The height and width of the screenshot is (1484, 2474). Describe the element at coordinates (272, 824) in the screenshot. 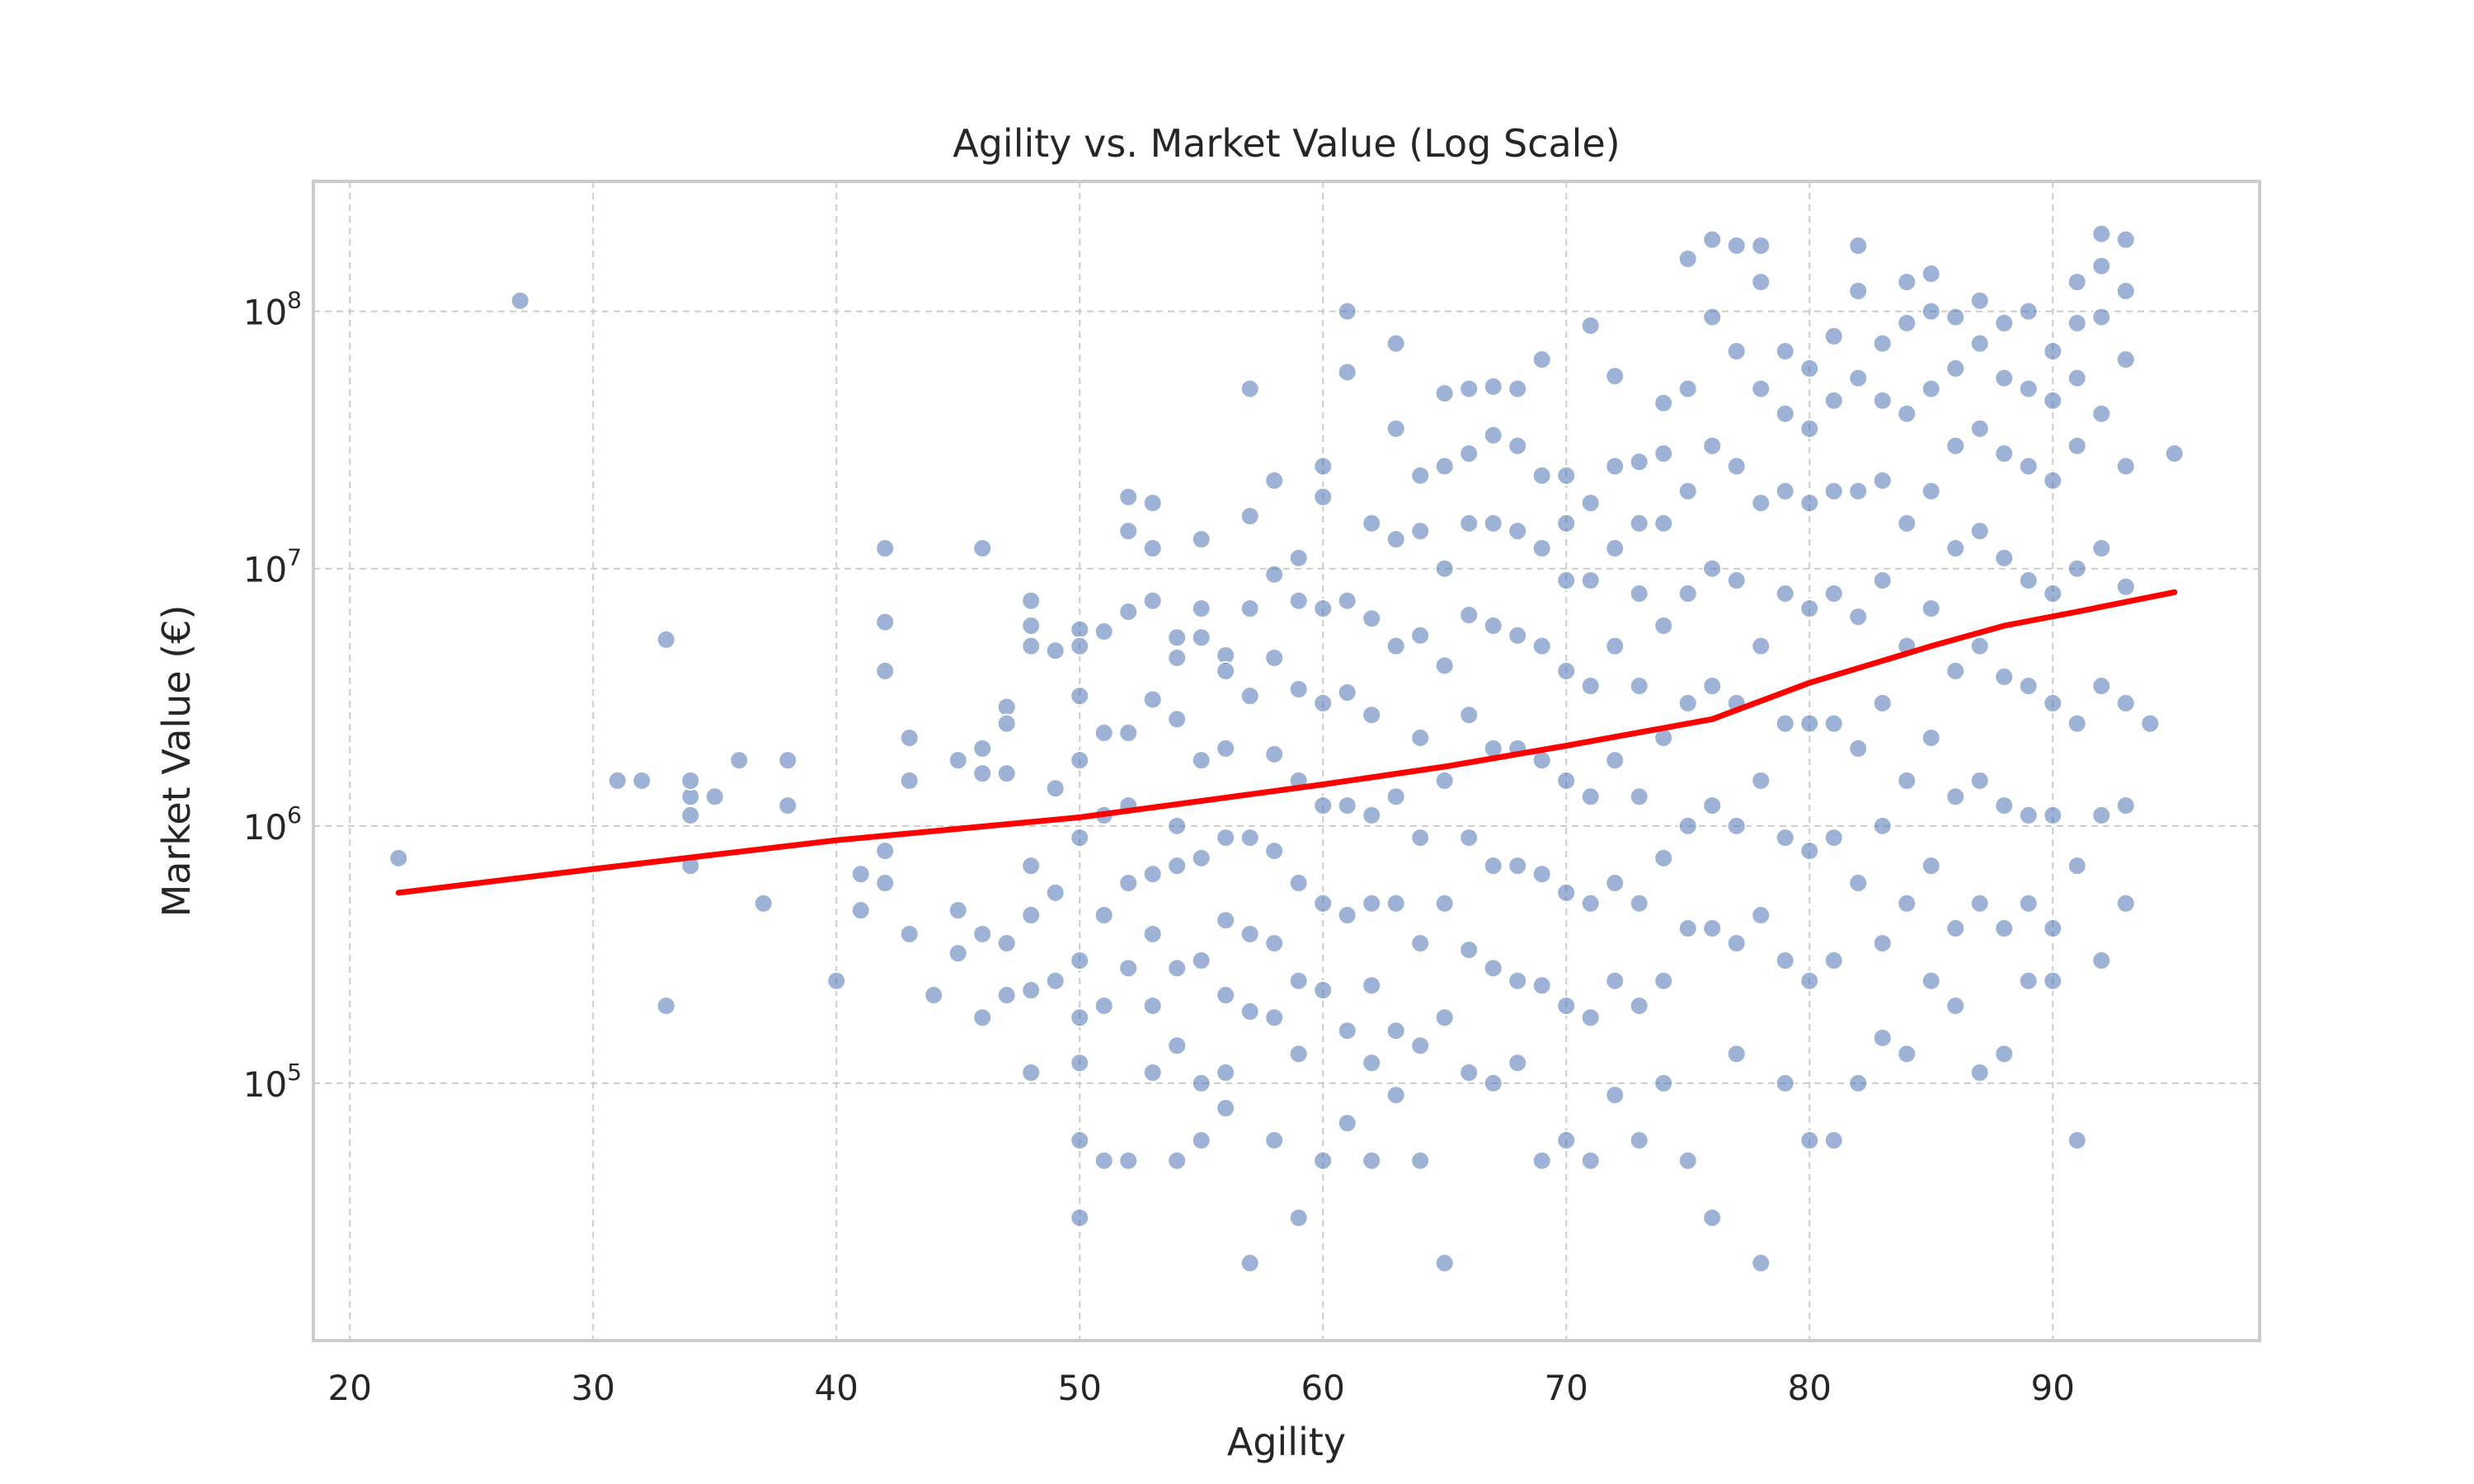

I see `y-tick-label: 10⁶` at that location.